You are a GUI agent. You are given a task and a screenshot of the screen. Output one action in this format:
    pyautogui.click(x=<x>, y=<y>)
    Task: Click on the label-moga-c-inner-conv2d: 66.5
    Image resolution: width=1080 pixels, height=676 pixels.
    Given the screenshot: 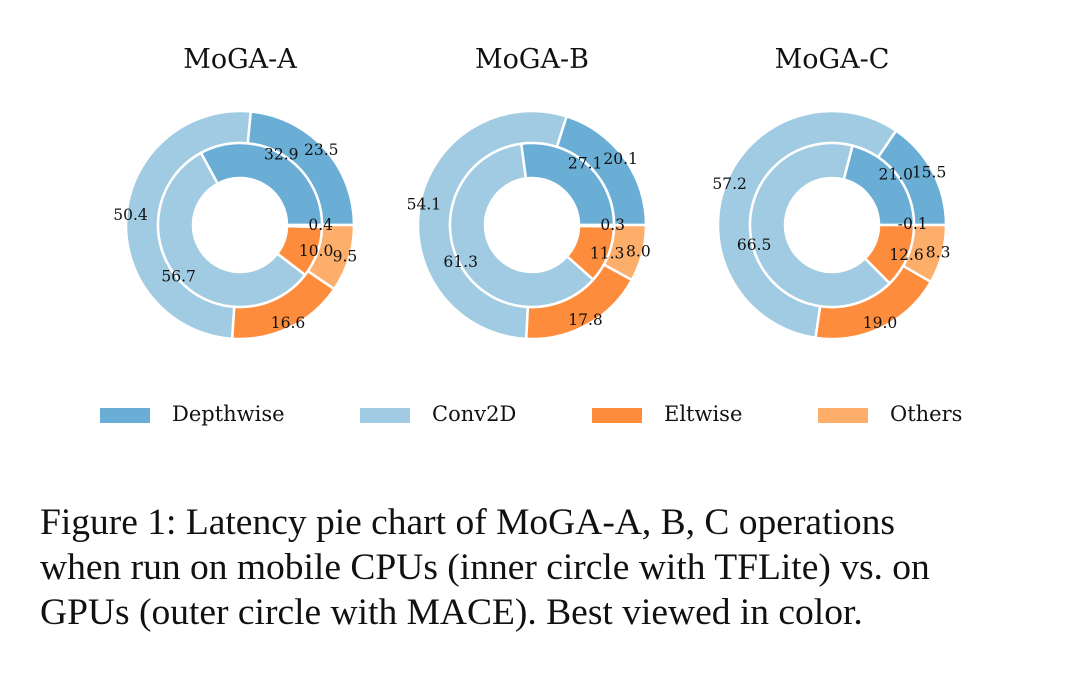 What is the action you would take?
    pyautogui.click(x=754, y=245)
    